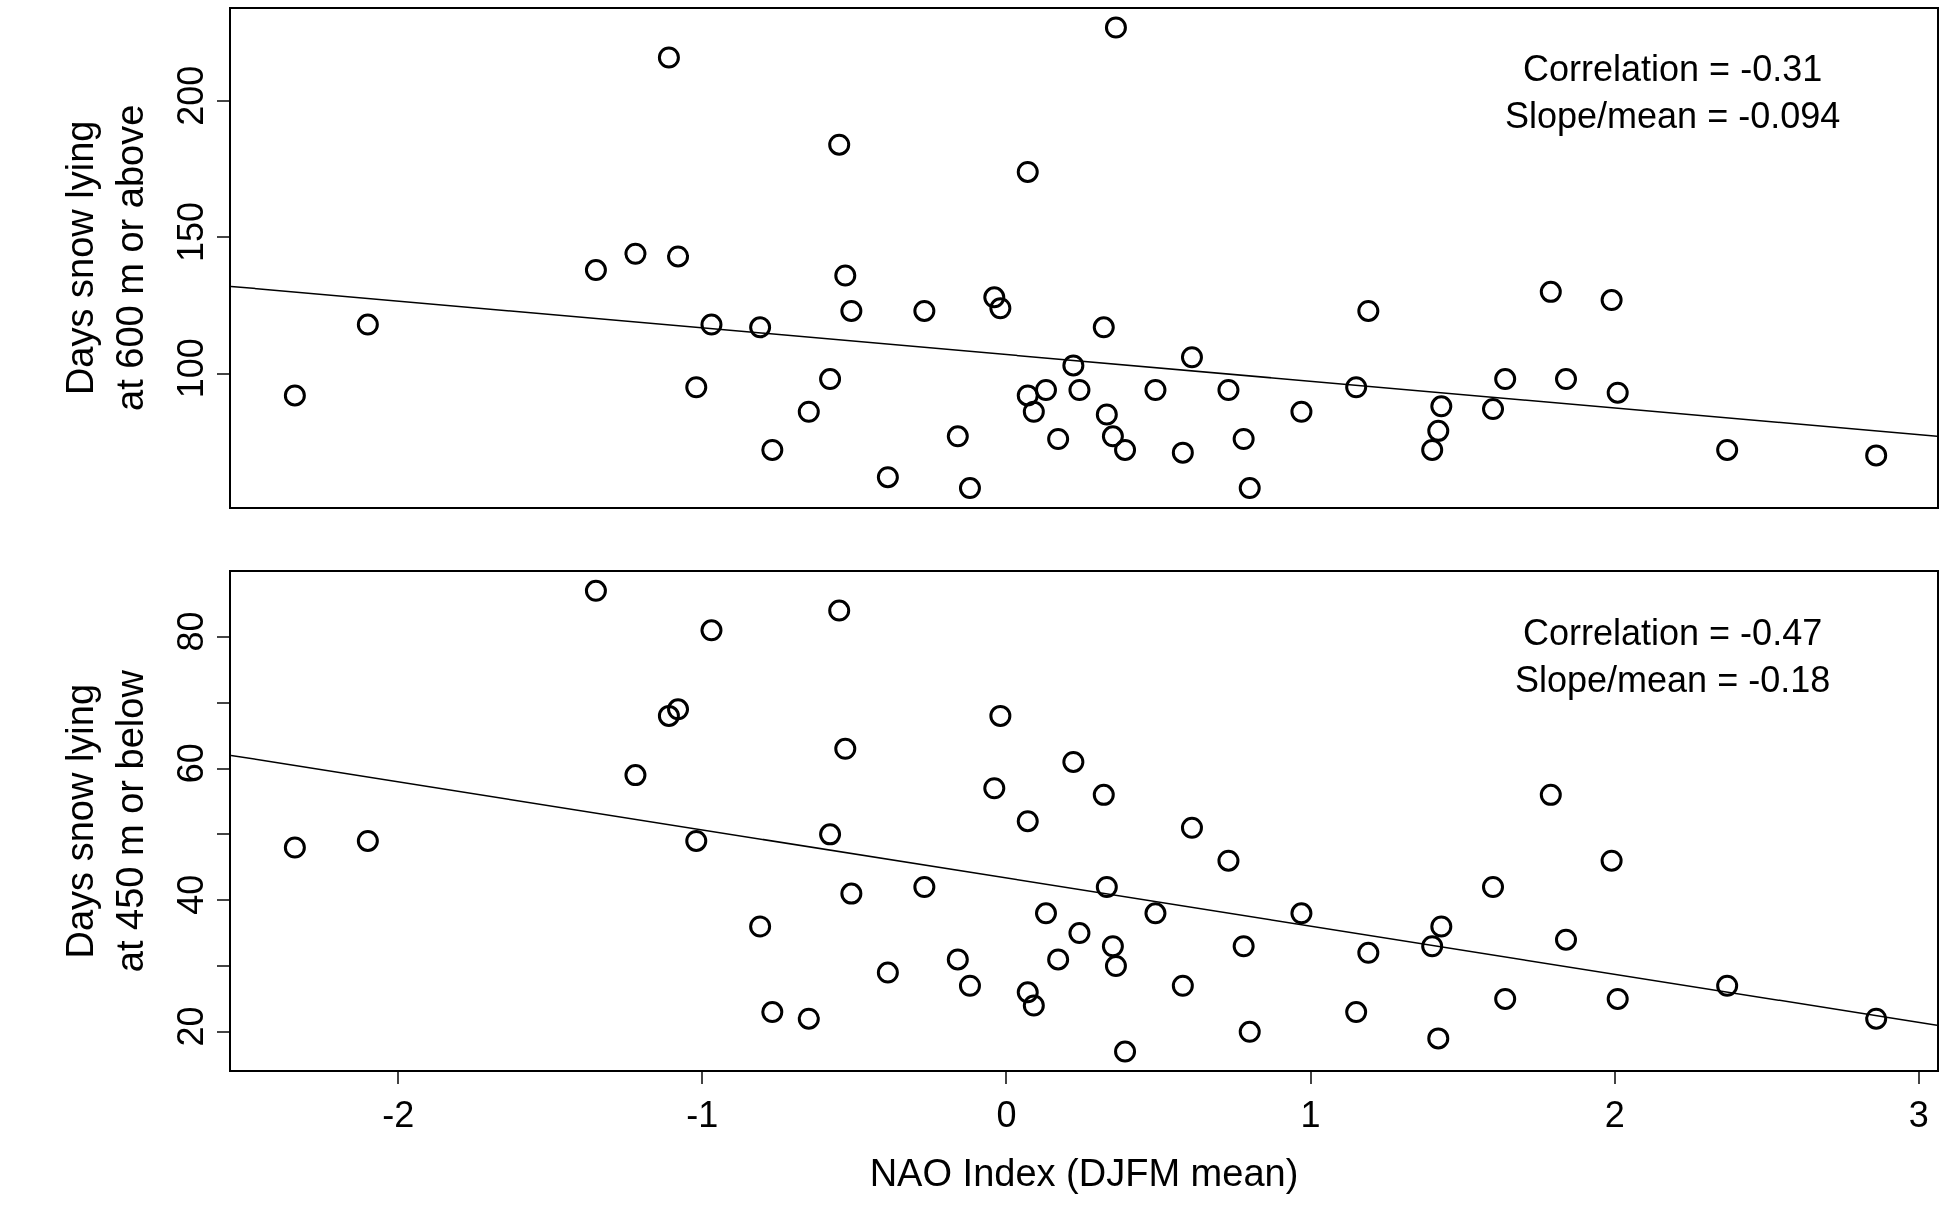  I want to click on annotation: Correlation = -0.47, so click(1673, 632).